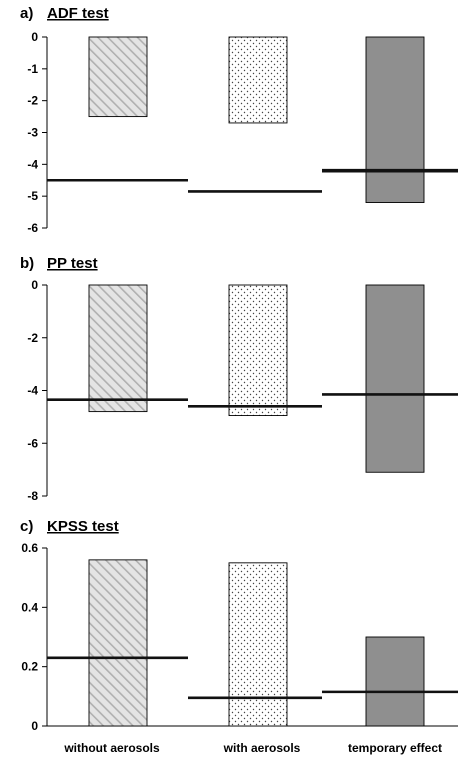 This screenshot has height=757, width=458. I want to click on x-label-temporary-effect: temporary effect, so click(395, 748).